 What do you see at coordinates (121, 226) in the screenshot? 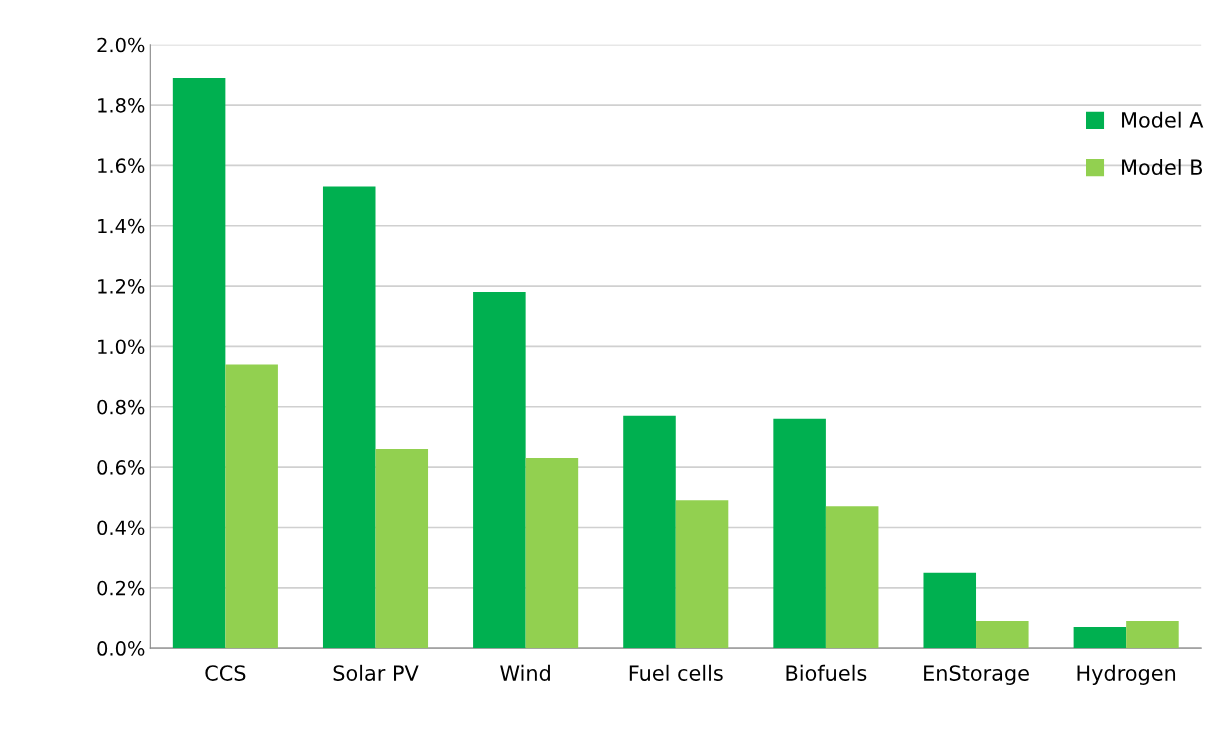
I see `y-tick-label: 1.4%` at bounding box center [121, 226].